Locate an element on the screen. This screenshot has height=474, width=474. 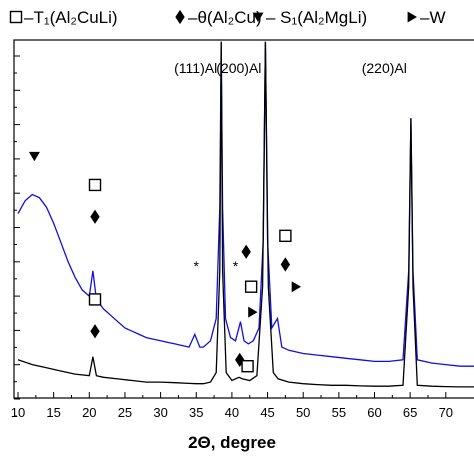
legend-label-0: –T₁(Al₂CuLi) is located at coordinates (71, 17).